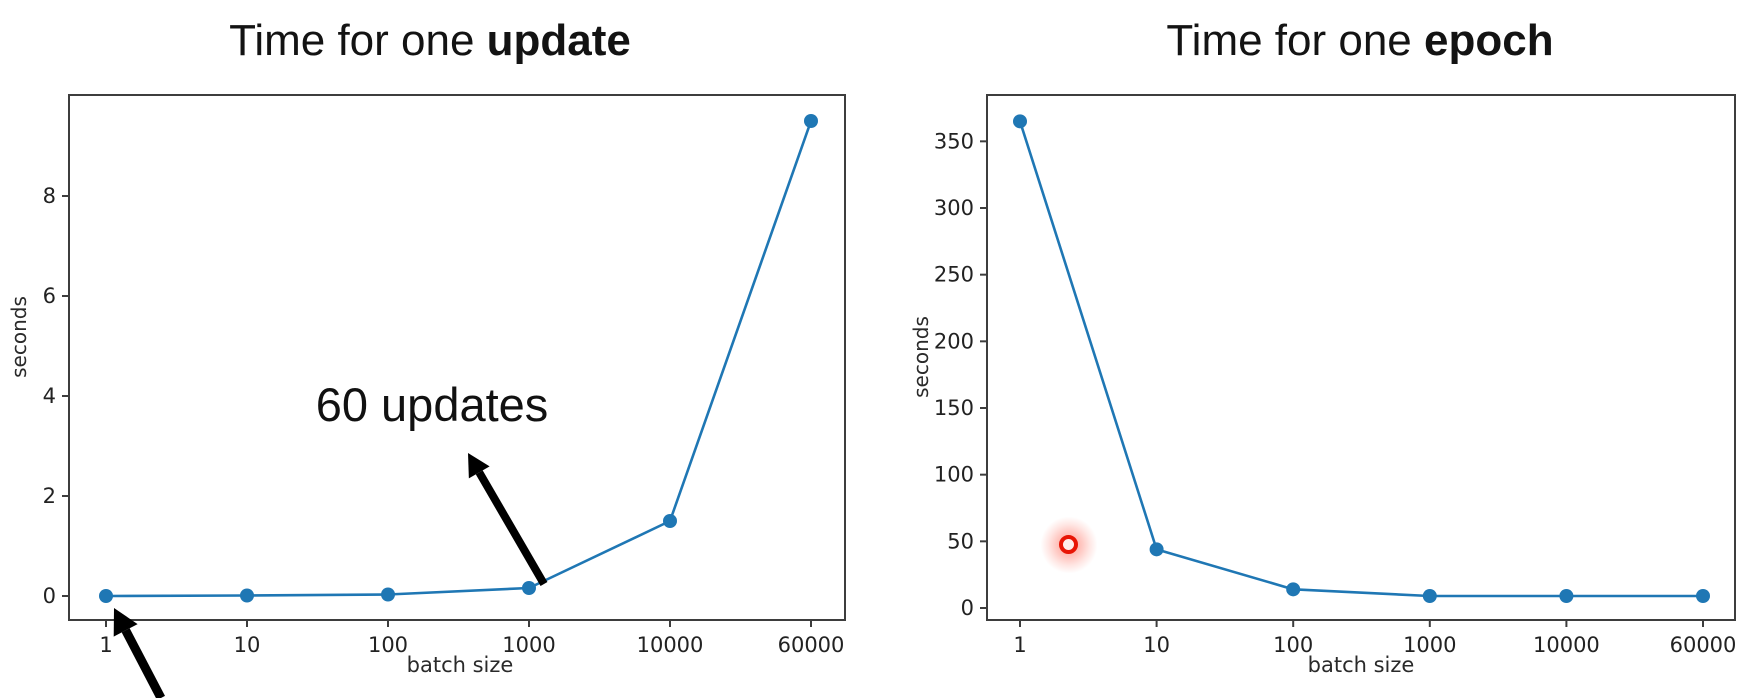  Describe the element at coordinates (558, 40) in the screenshot. I see `title-emph: update` at that location.